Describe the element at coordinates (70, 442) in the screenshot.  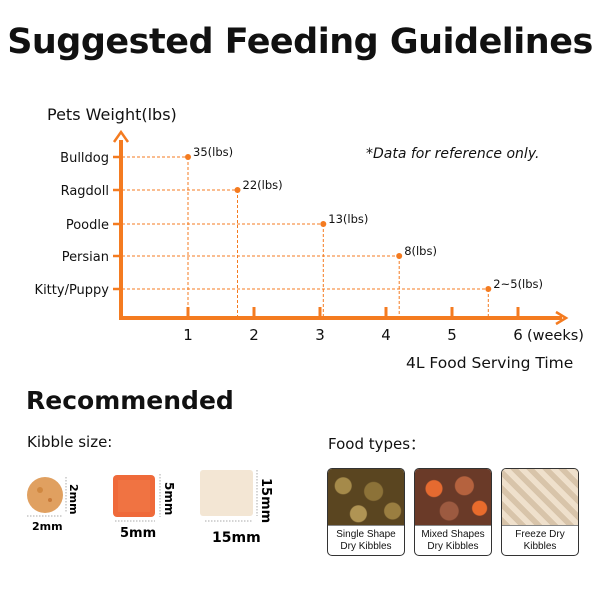
I see `kibble-size-heading: Kibble size:` at that location.